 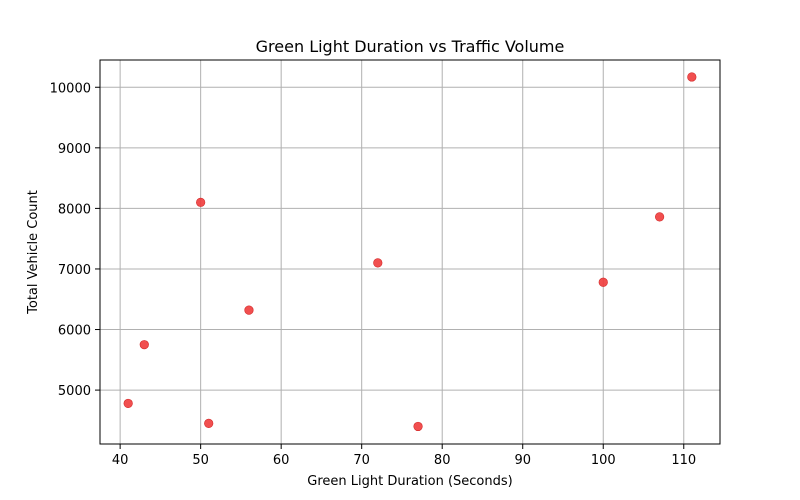 What do you see at coordinates (75, 240) in the screenshot?
I see `y-axis-ticks: 5000 6000 7000 8000 9000 10000` at bounding box center [75, 240].